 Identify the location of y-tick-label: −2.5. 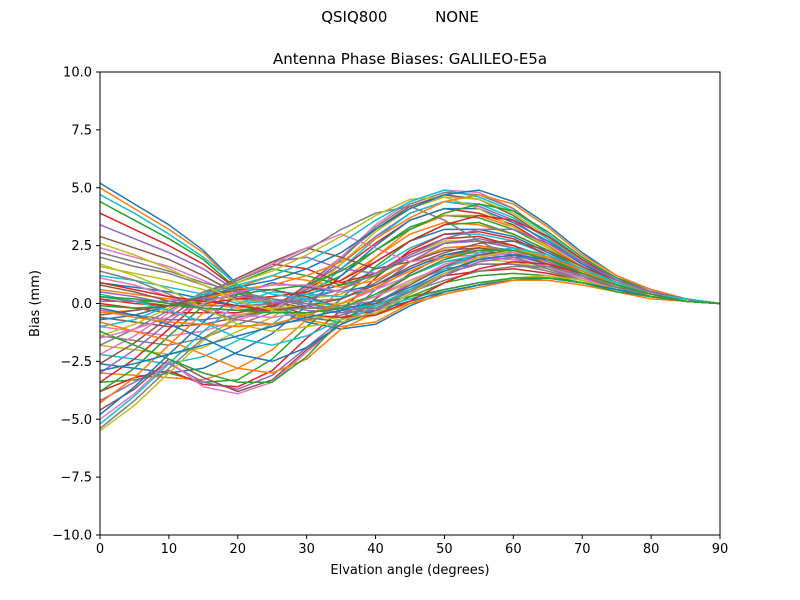
(76, 362).